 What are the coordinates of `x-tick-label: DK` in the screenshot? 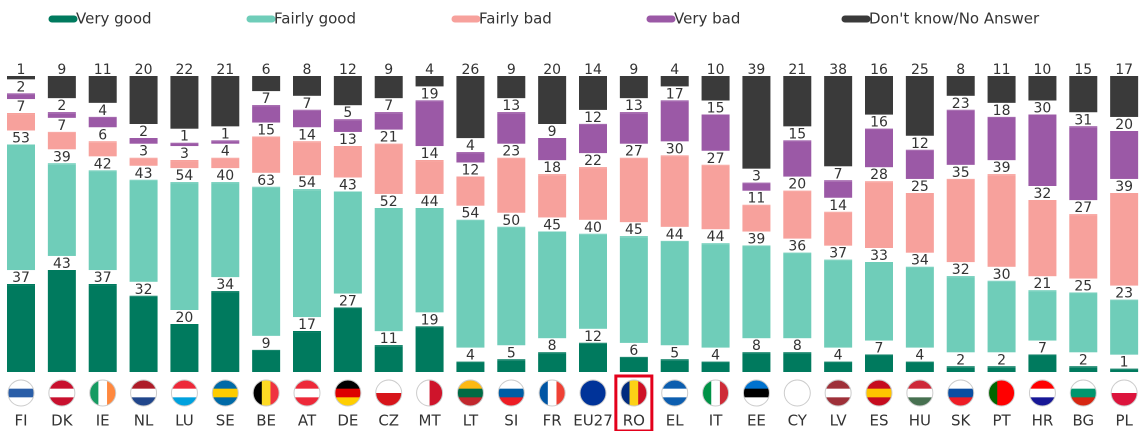 It's located at (62, 421).